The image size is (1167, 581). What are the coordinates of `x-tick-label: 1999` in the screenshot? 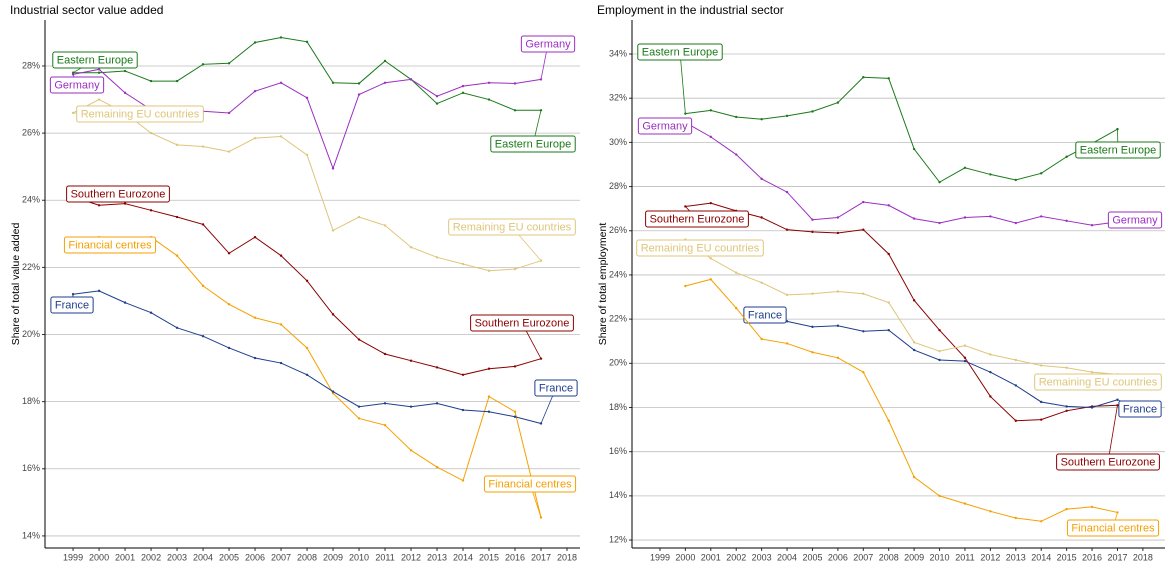 It's located at (660, 557).